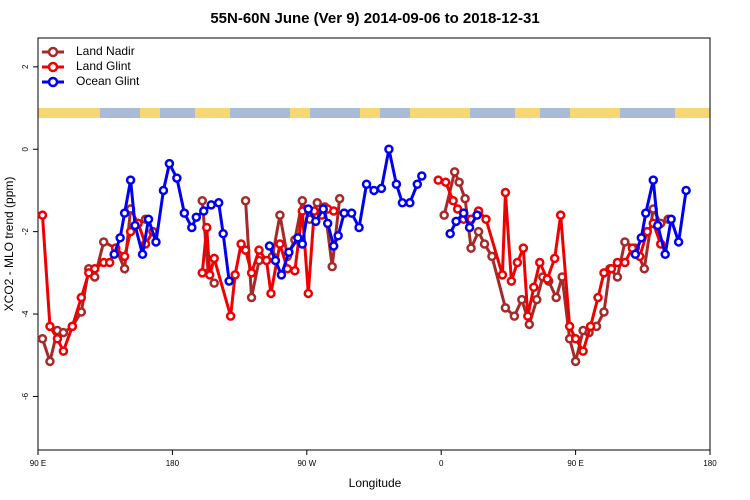 The height and width of the screenshot is (500, 750). Describe the element at coordinates (25, 396) in the screenshot. I see `y-tick-label: -6` at that location.